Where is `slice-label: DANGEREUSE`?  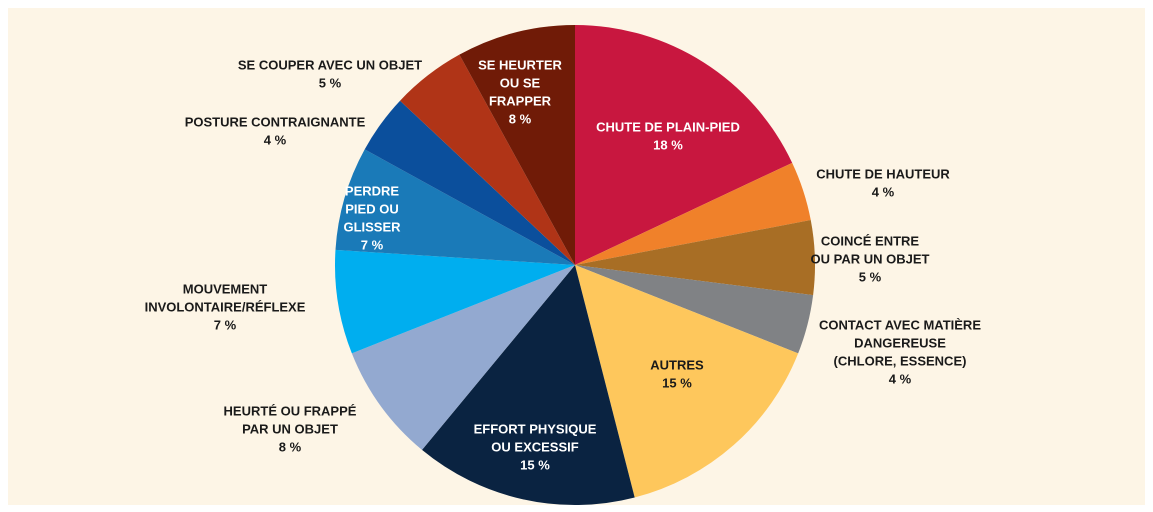 slice-label: DANGEREUSE is located at coordinates (900, 342).